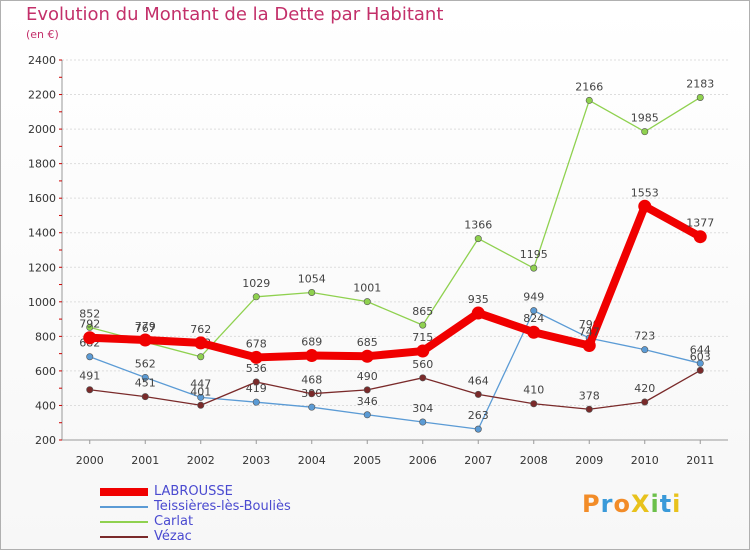 Image resolution: width=750 pixels, height=550 pixels. I want to click on data-label: 2166, so click(589, 86).